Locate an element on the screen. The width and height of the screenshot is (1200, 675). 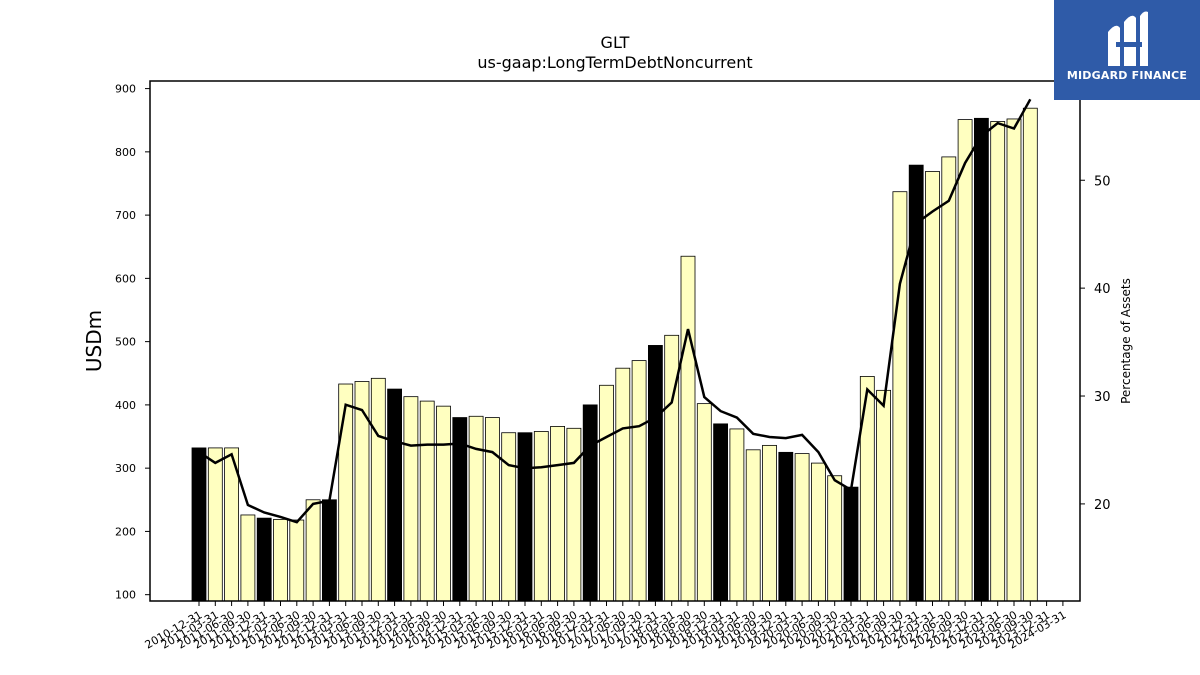
y-tick-label: 300 is located at coordinates (125, 468).